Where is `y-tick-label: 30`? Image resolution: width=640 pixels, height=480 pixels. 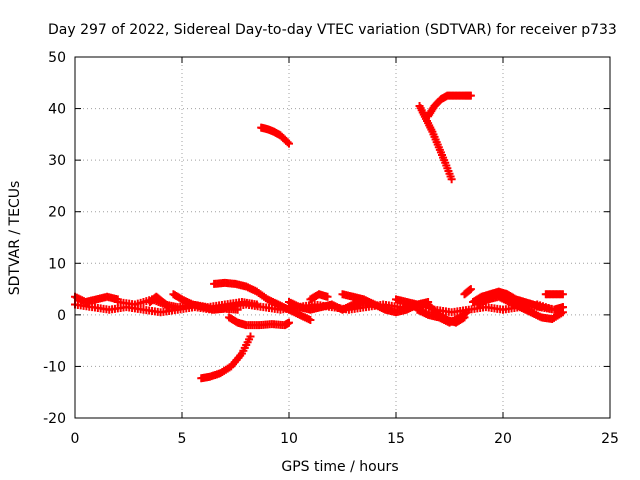 y-tick-label: 30 is located at coordinates (57, 161).